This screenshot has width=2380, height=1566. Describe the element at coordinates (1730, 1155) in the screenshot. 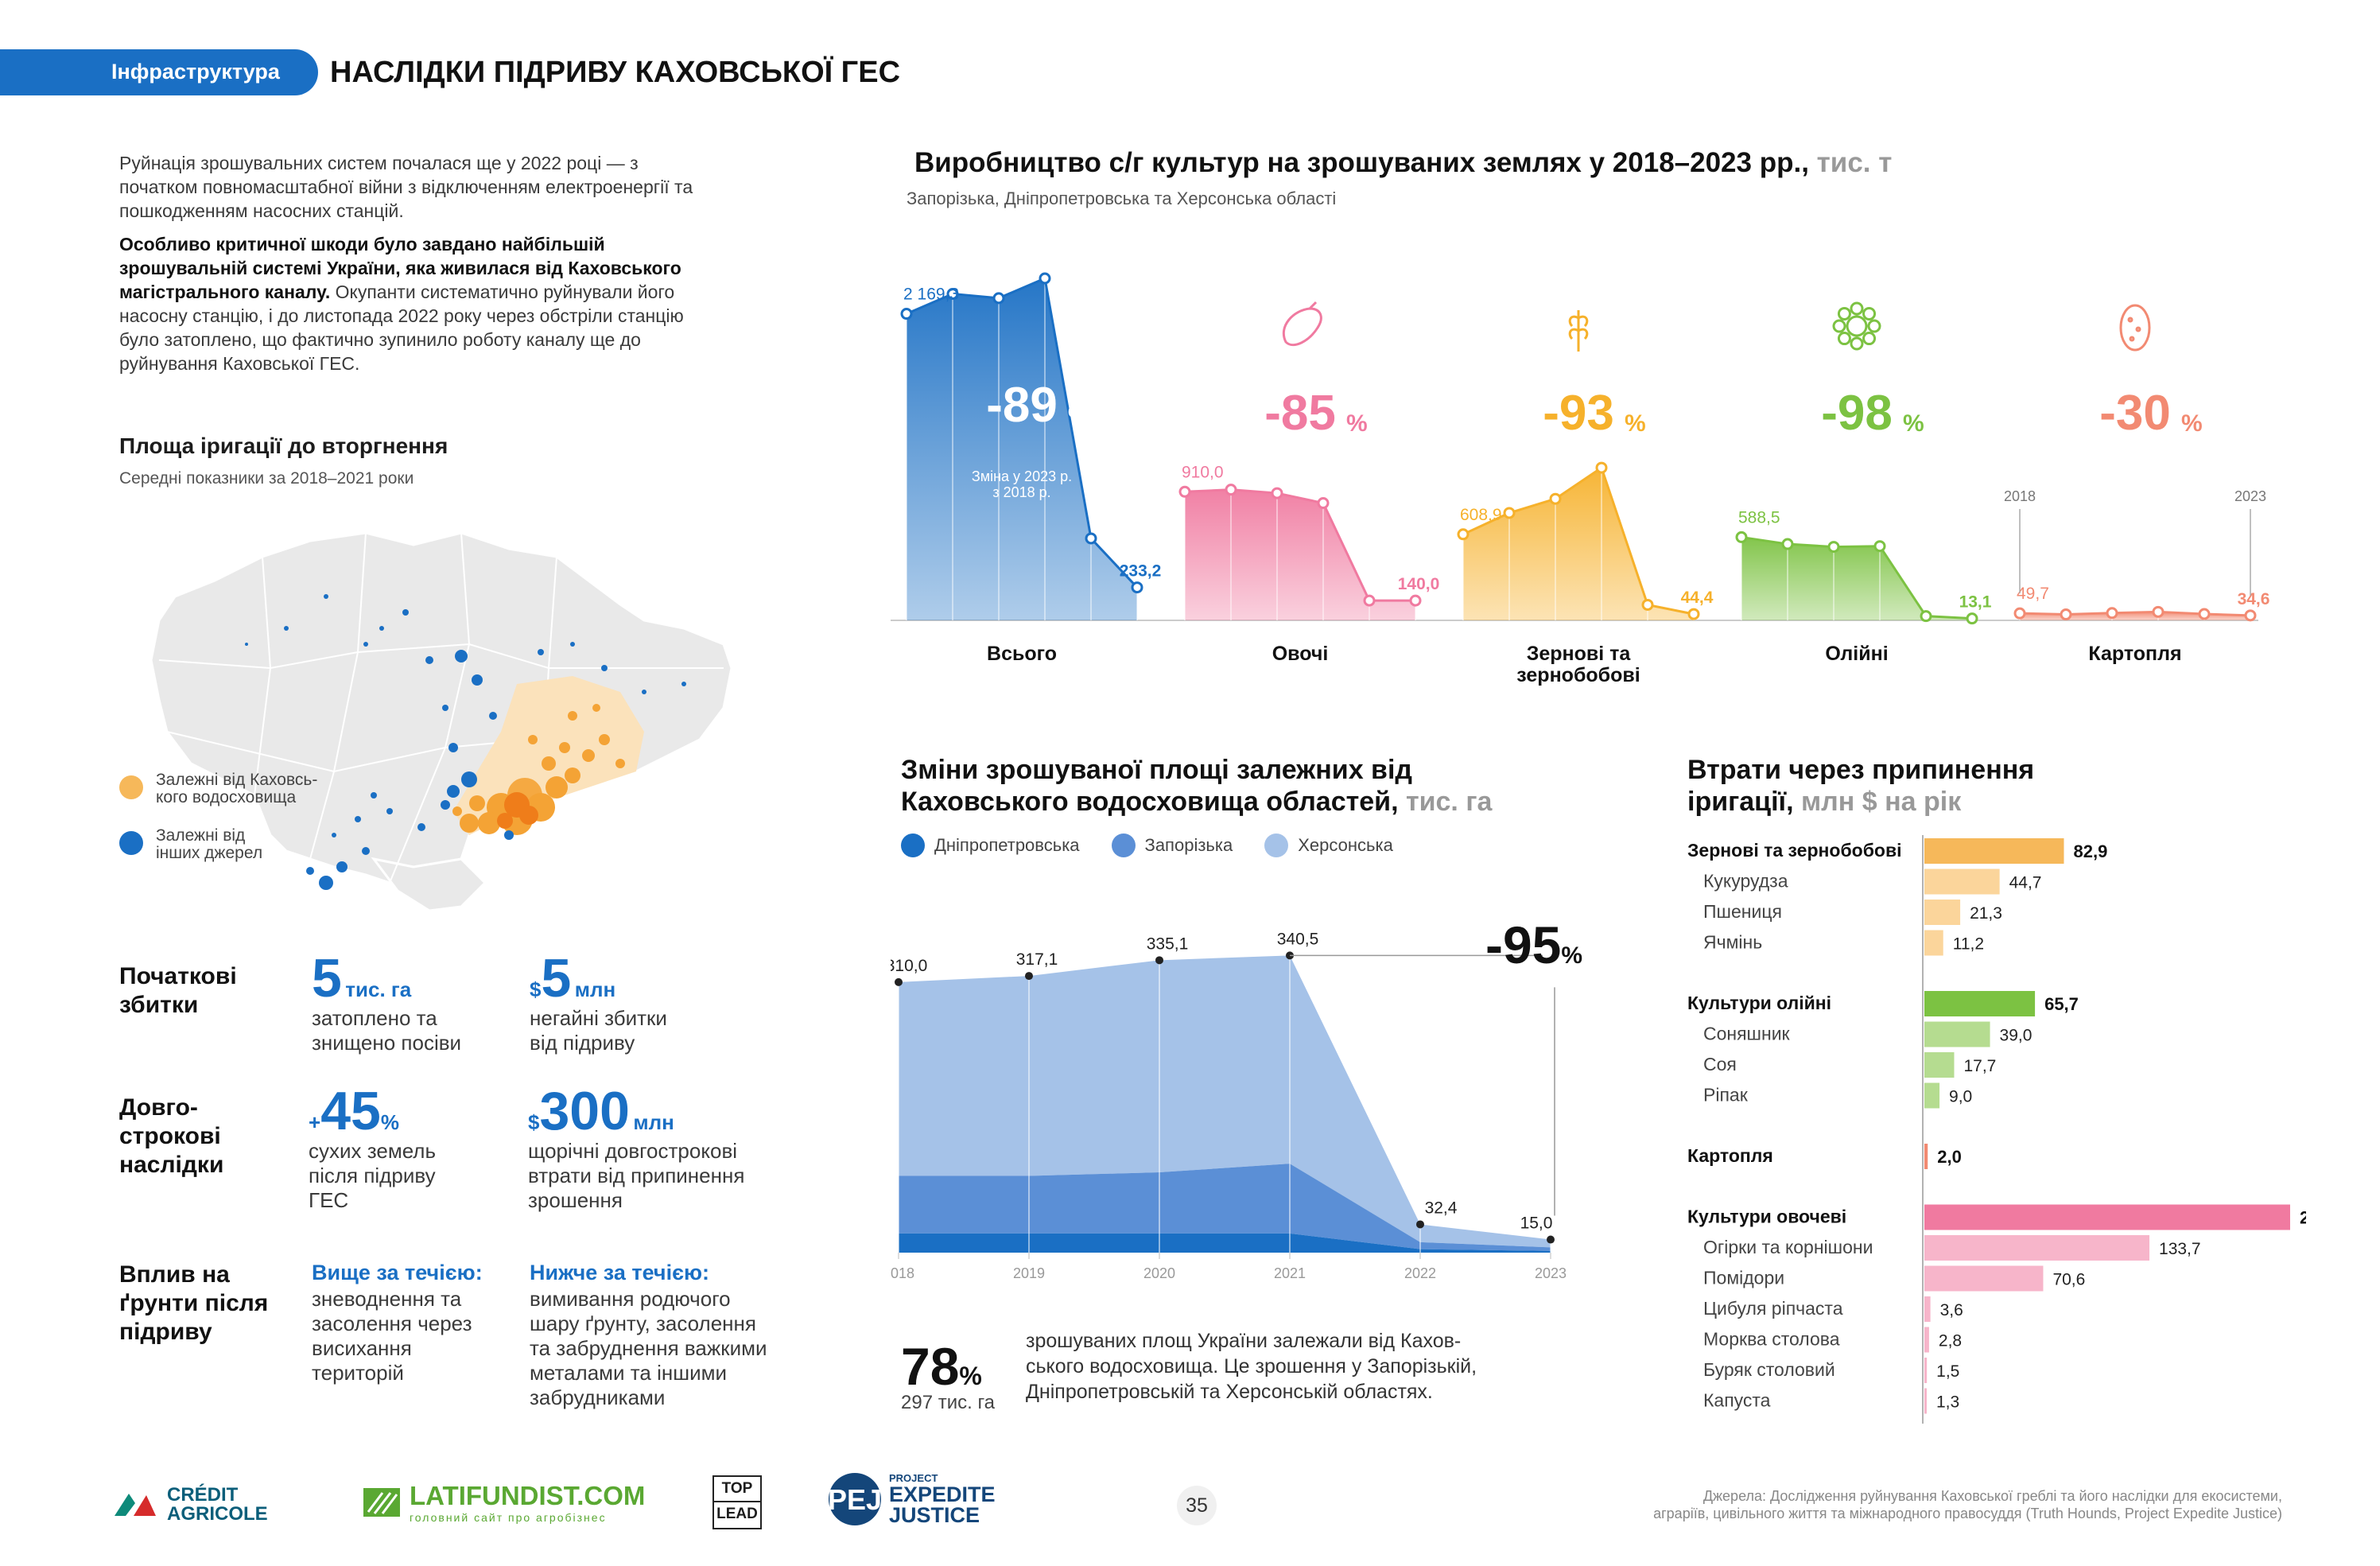

I see `loss-group-label-2: Картопля` at that location.